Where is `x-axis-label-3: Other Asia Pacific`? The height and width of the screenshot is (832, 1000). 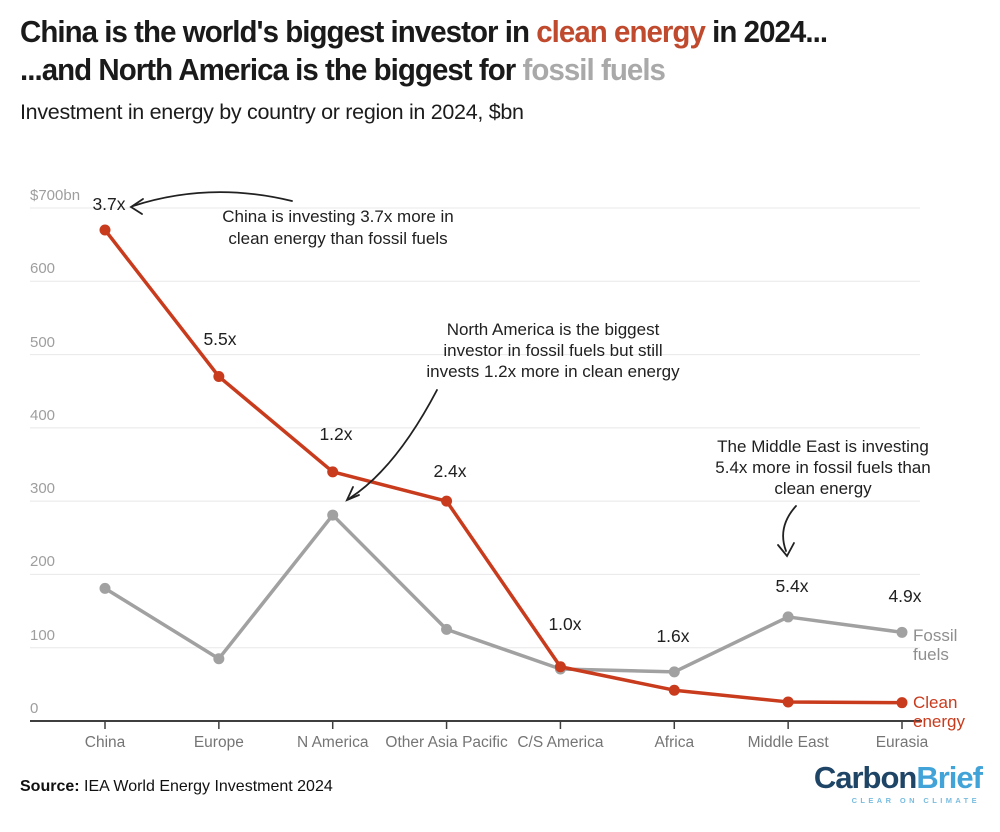 x-axis-label-3: Other Asia Pacific is located at coordinates (446, 742).